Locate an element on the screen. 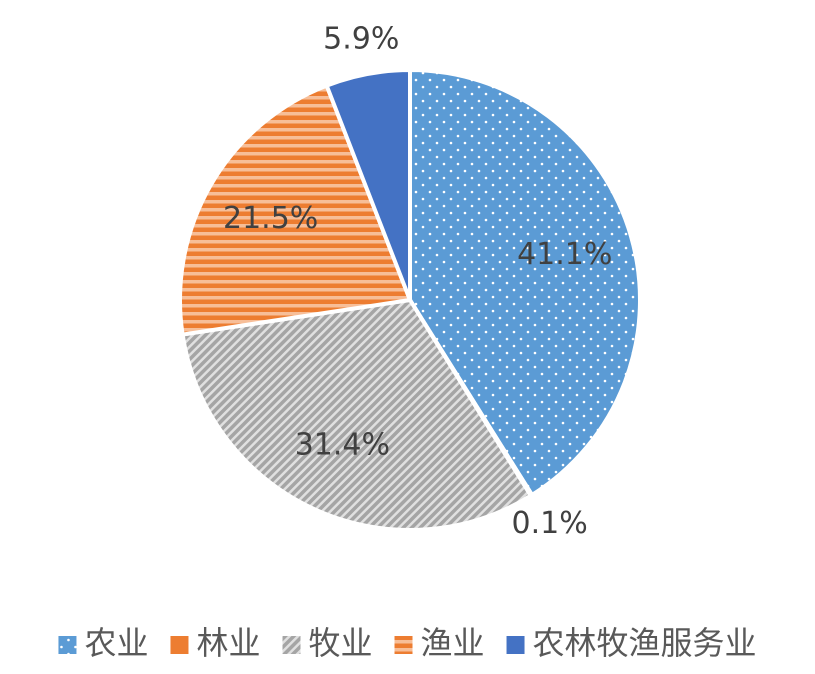  data-label: 31.4% is located at coordinates (342, 445).